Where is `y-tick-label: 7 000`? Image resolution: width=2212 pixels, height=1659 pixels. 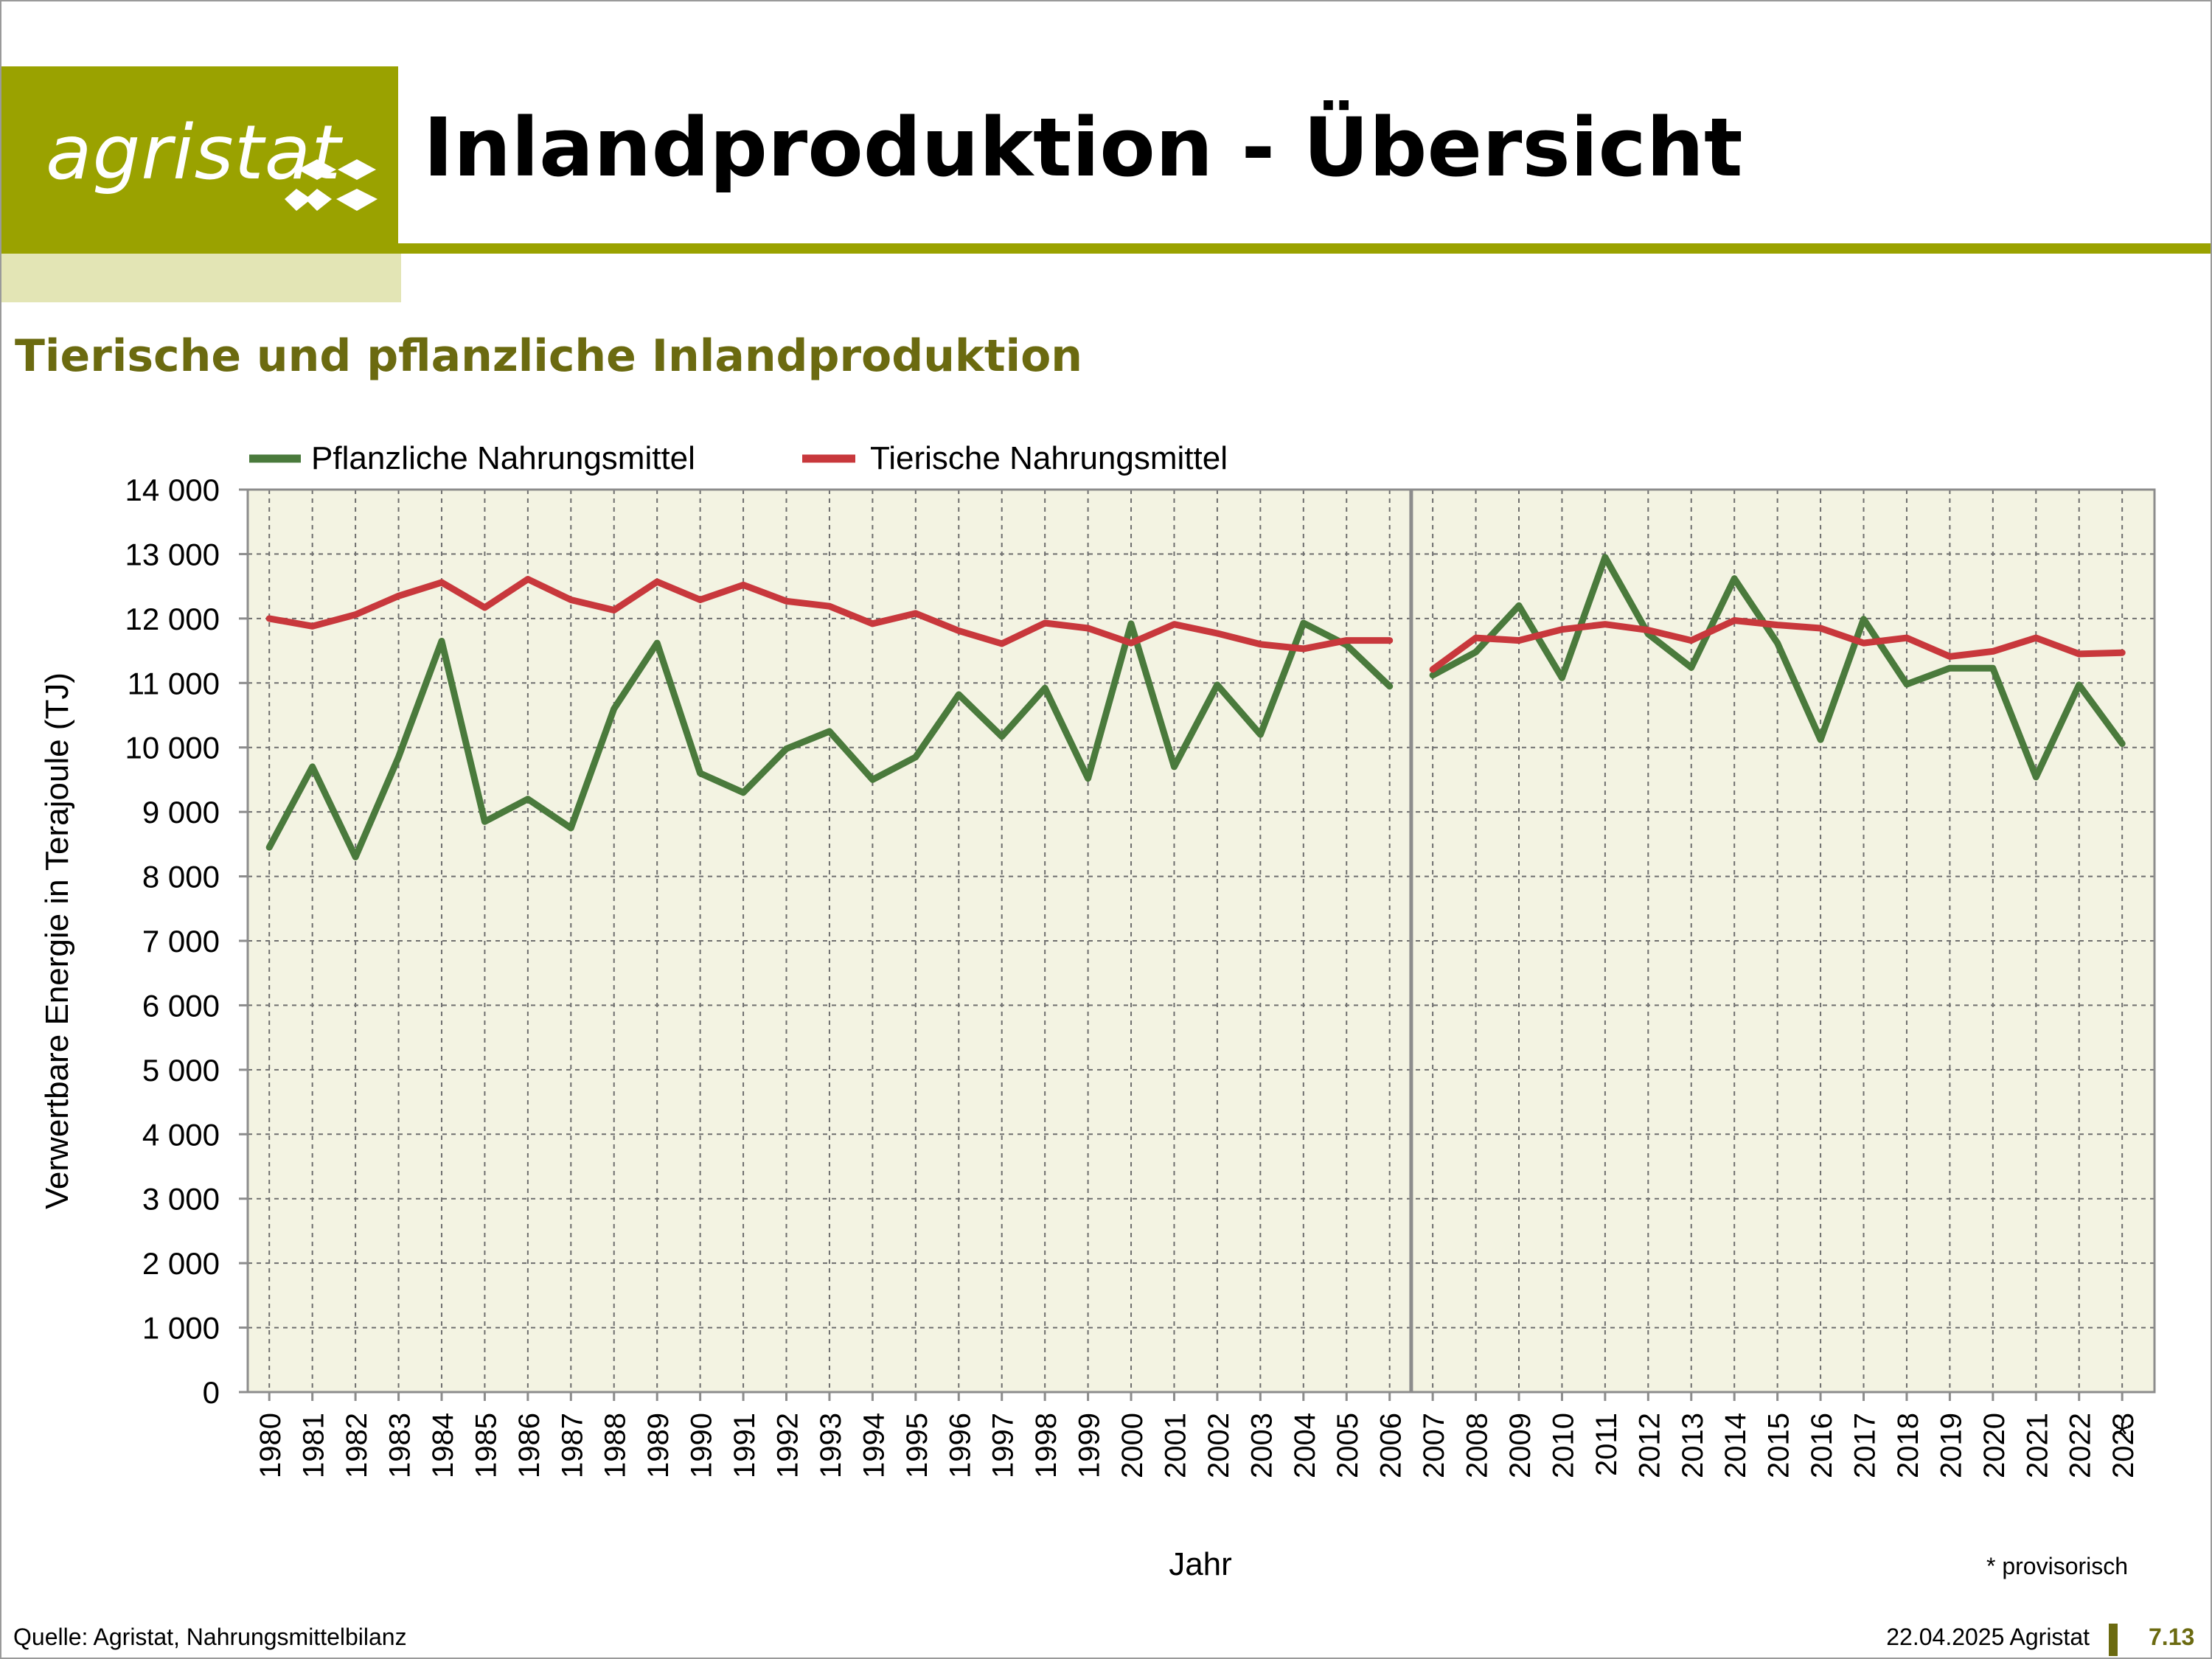
y-tick-label: 7 000 is located at coordinates (181, 941).